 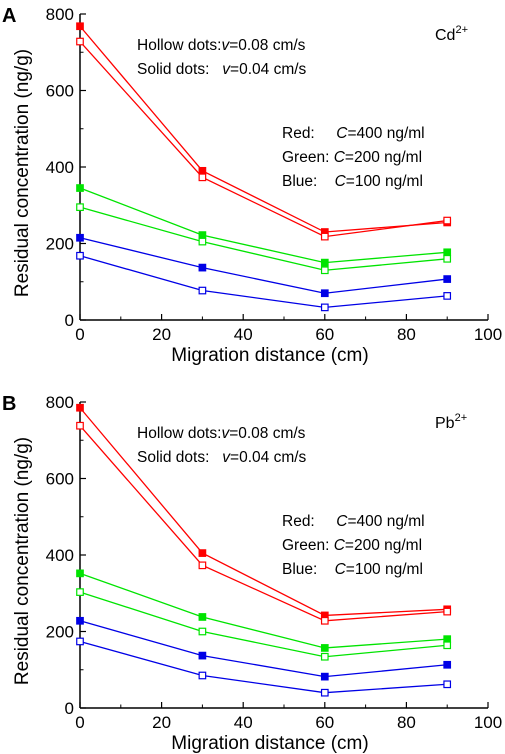 What do you see at coordinates (60, 244) in the screenshot?
I see `y-tick-label: 200` at bounding box center [60, 244].